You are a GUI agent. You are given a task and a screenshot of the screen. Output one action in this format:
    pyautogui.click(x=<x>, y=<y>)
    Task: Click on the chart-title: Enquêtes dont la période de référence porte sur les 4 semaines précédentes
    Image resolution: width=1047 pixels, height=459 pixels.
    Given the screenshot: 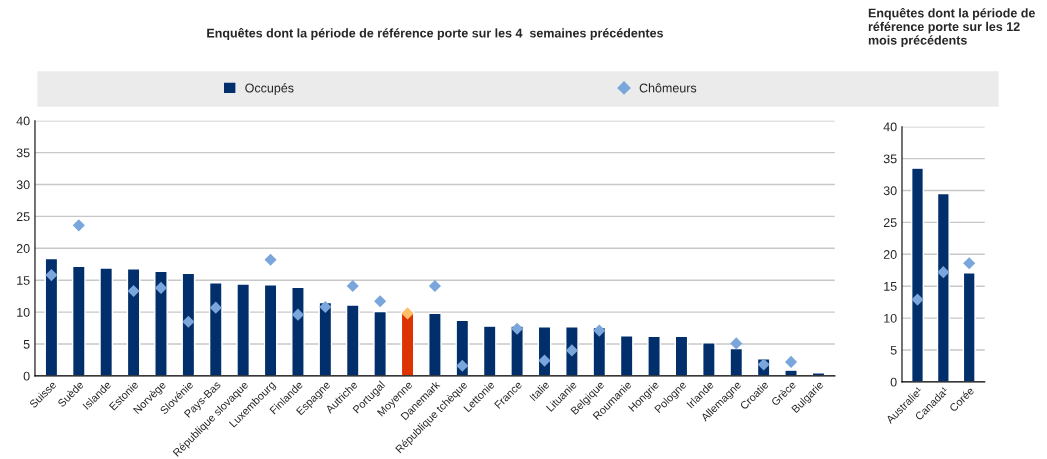 What is the action you would take?
    pyautogui.click(x=435, y=34)
    